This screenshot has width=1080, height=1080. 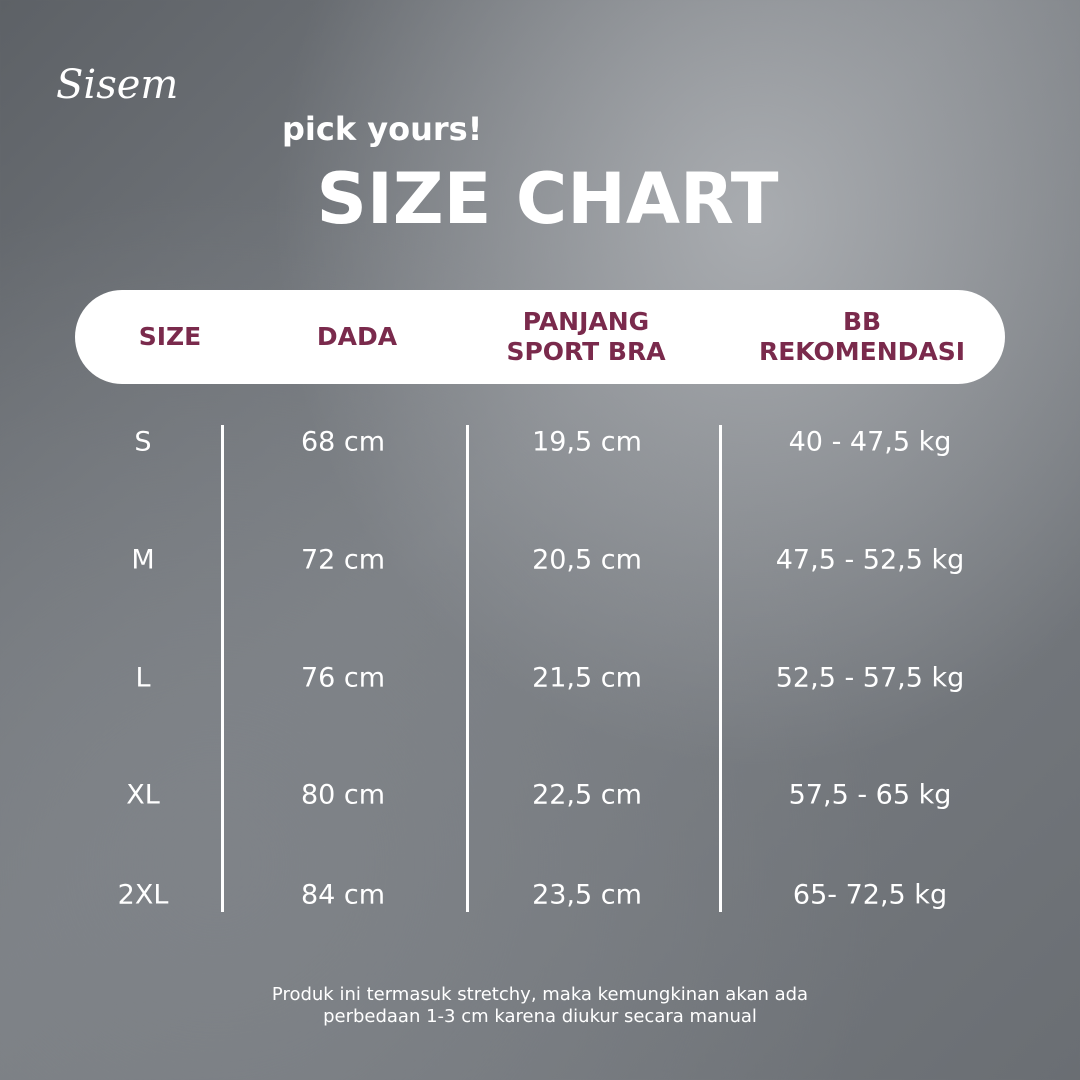 What do you see at coordinates (343, 895) in the screenshot?
I see `table-cell: 84 cm` at bounding box center [343, 895].